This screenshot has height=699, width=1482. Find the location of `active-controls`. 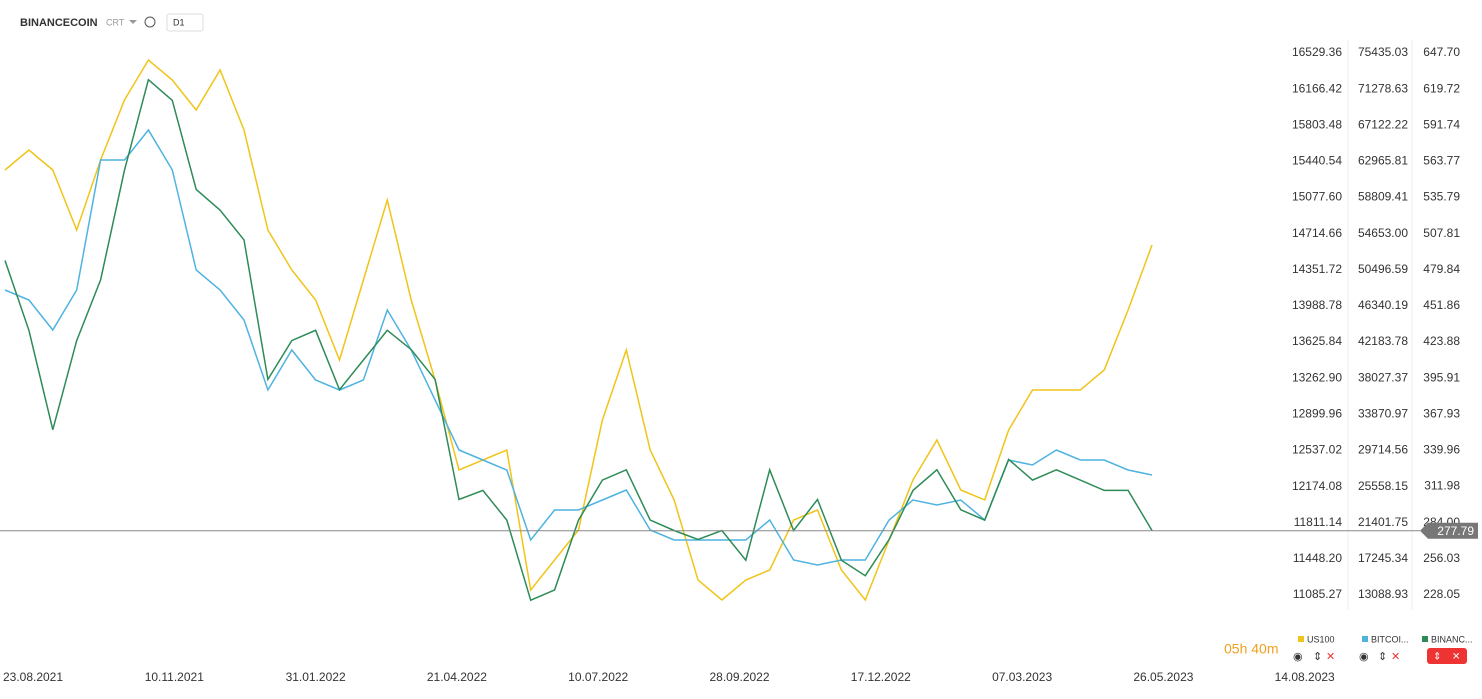

active-controls is located at coordinates (1447, 656).